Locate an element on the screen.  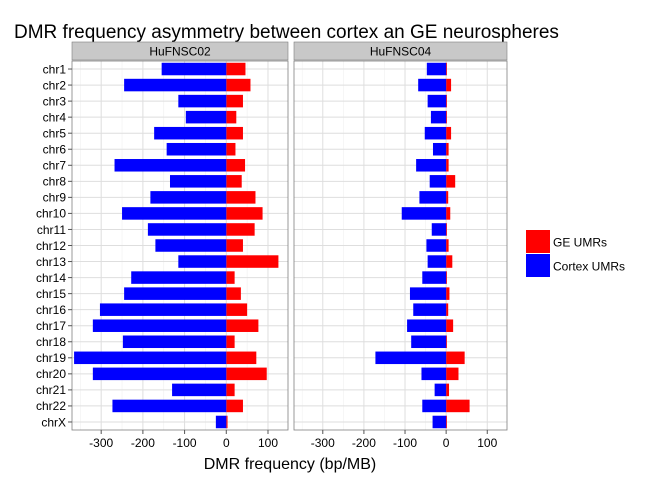
legend: GE UMRs Cortex UMRs is located at coordinates (575, 253).